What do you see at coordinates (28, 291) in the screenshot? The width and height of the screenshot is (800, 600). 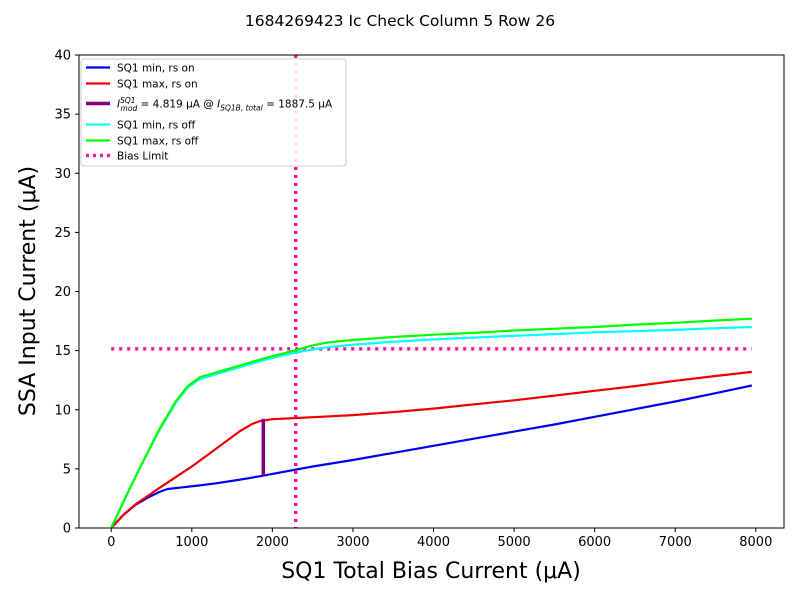 I see `y-axis-label: SSA Input Current (μA)` at bounding box center [28, 291].